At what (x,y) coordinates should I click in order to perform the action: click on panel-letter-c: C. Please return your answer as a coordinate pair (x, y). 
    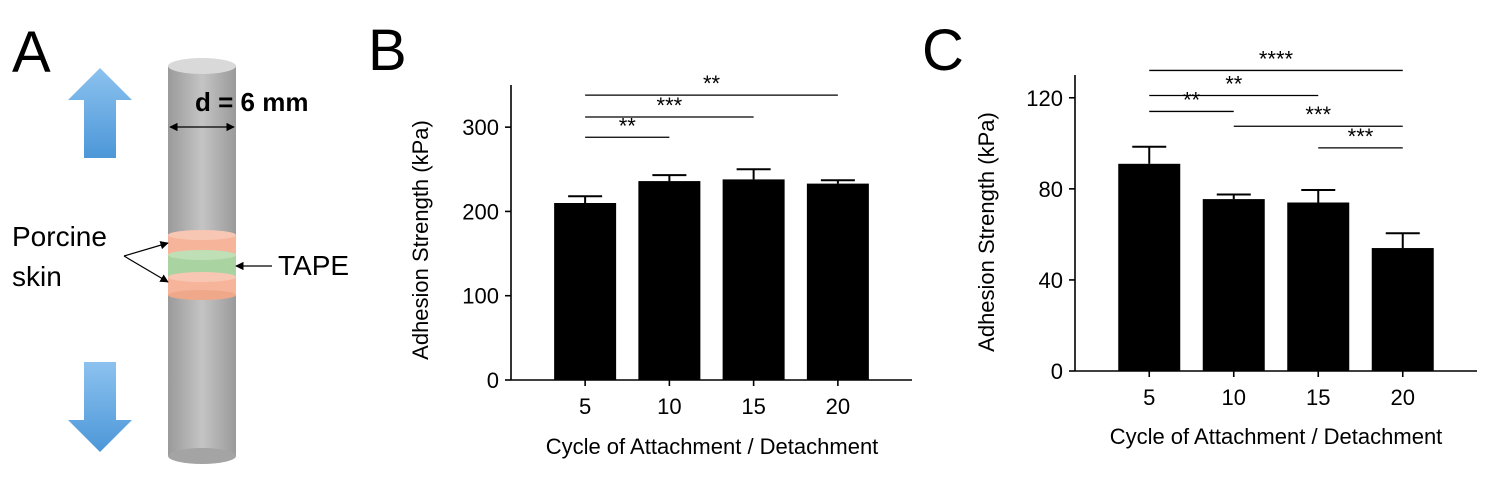
    Looking at the image, I should click on (943, 50).